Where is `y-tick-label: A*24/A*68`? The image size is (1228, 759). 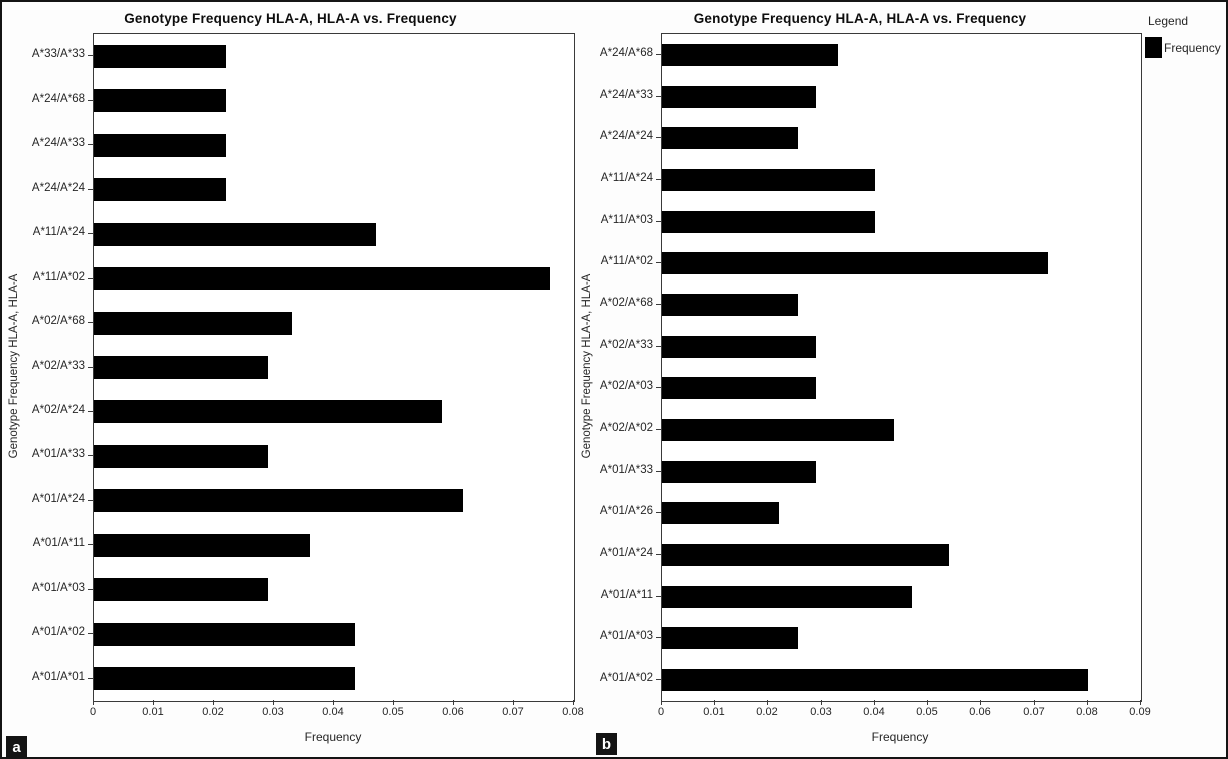 y-tick-label: A*24/A*68 is located at coordinates (626, 52).